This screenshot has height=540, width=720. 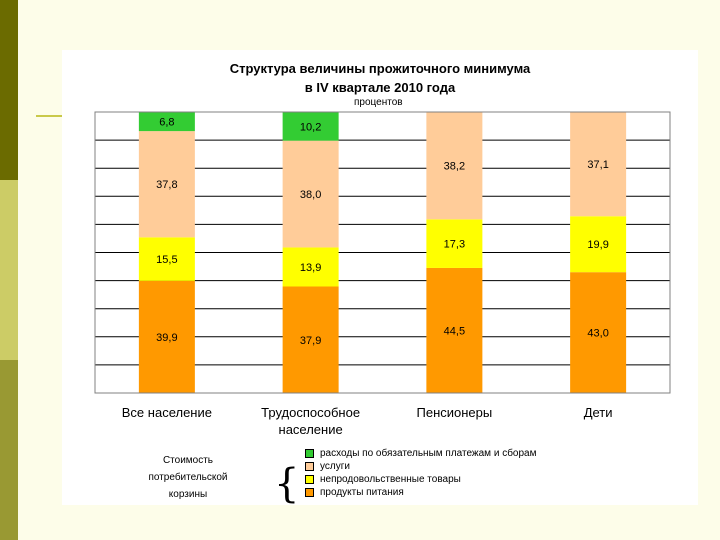 I want to click on data-label: 19,9, so click(x=597, y=245).